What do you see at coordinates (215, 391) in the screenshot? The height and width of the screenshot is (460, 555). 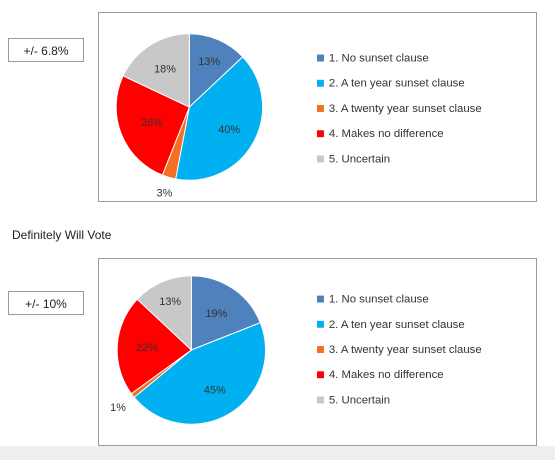 I see `slice-label: 45%` at bounding box center [215, 391].